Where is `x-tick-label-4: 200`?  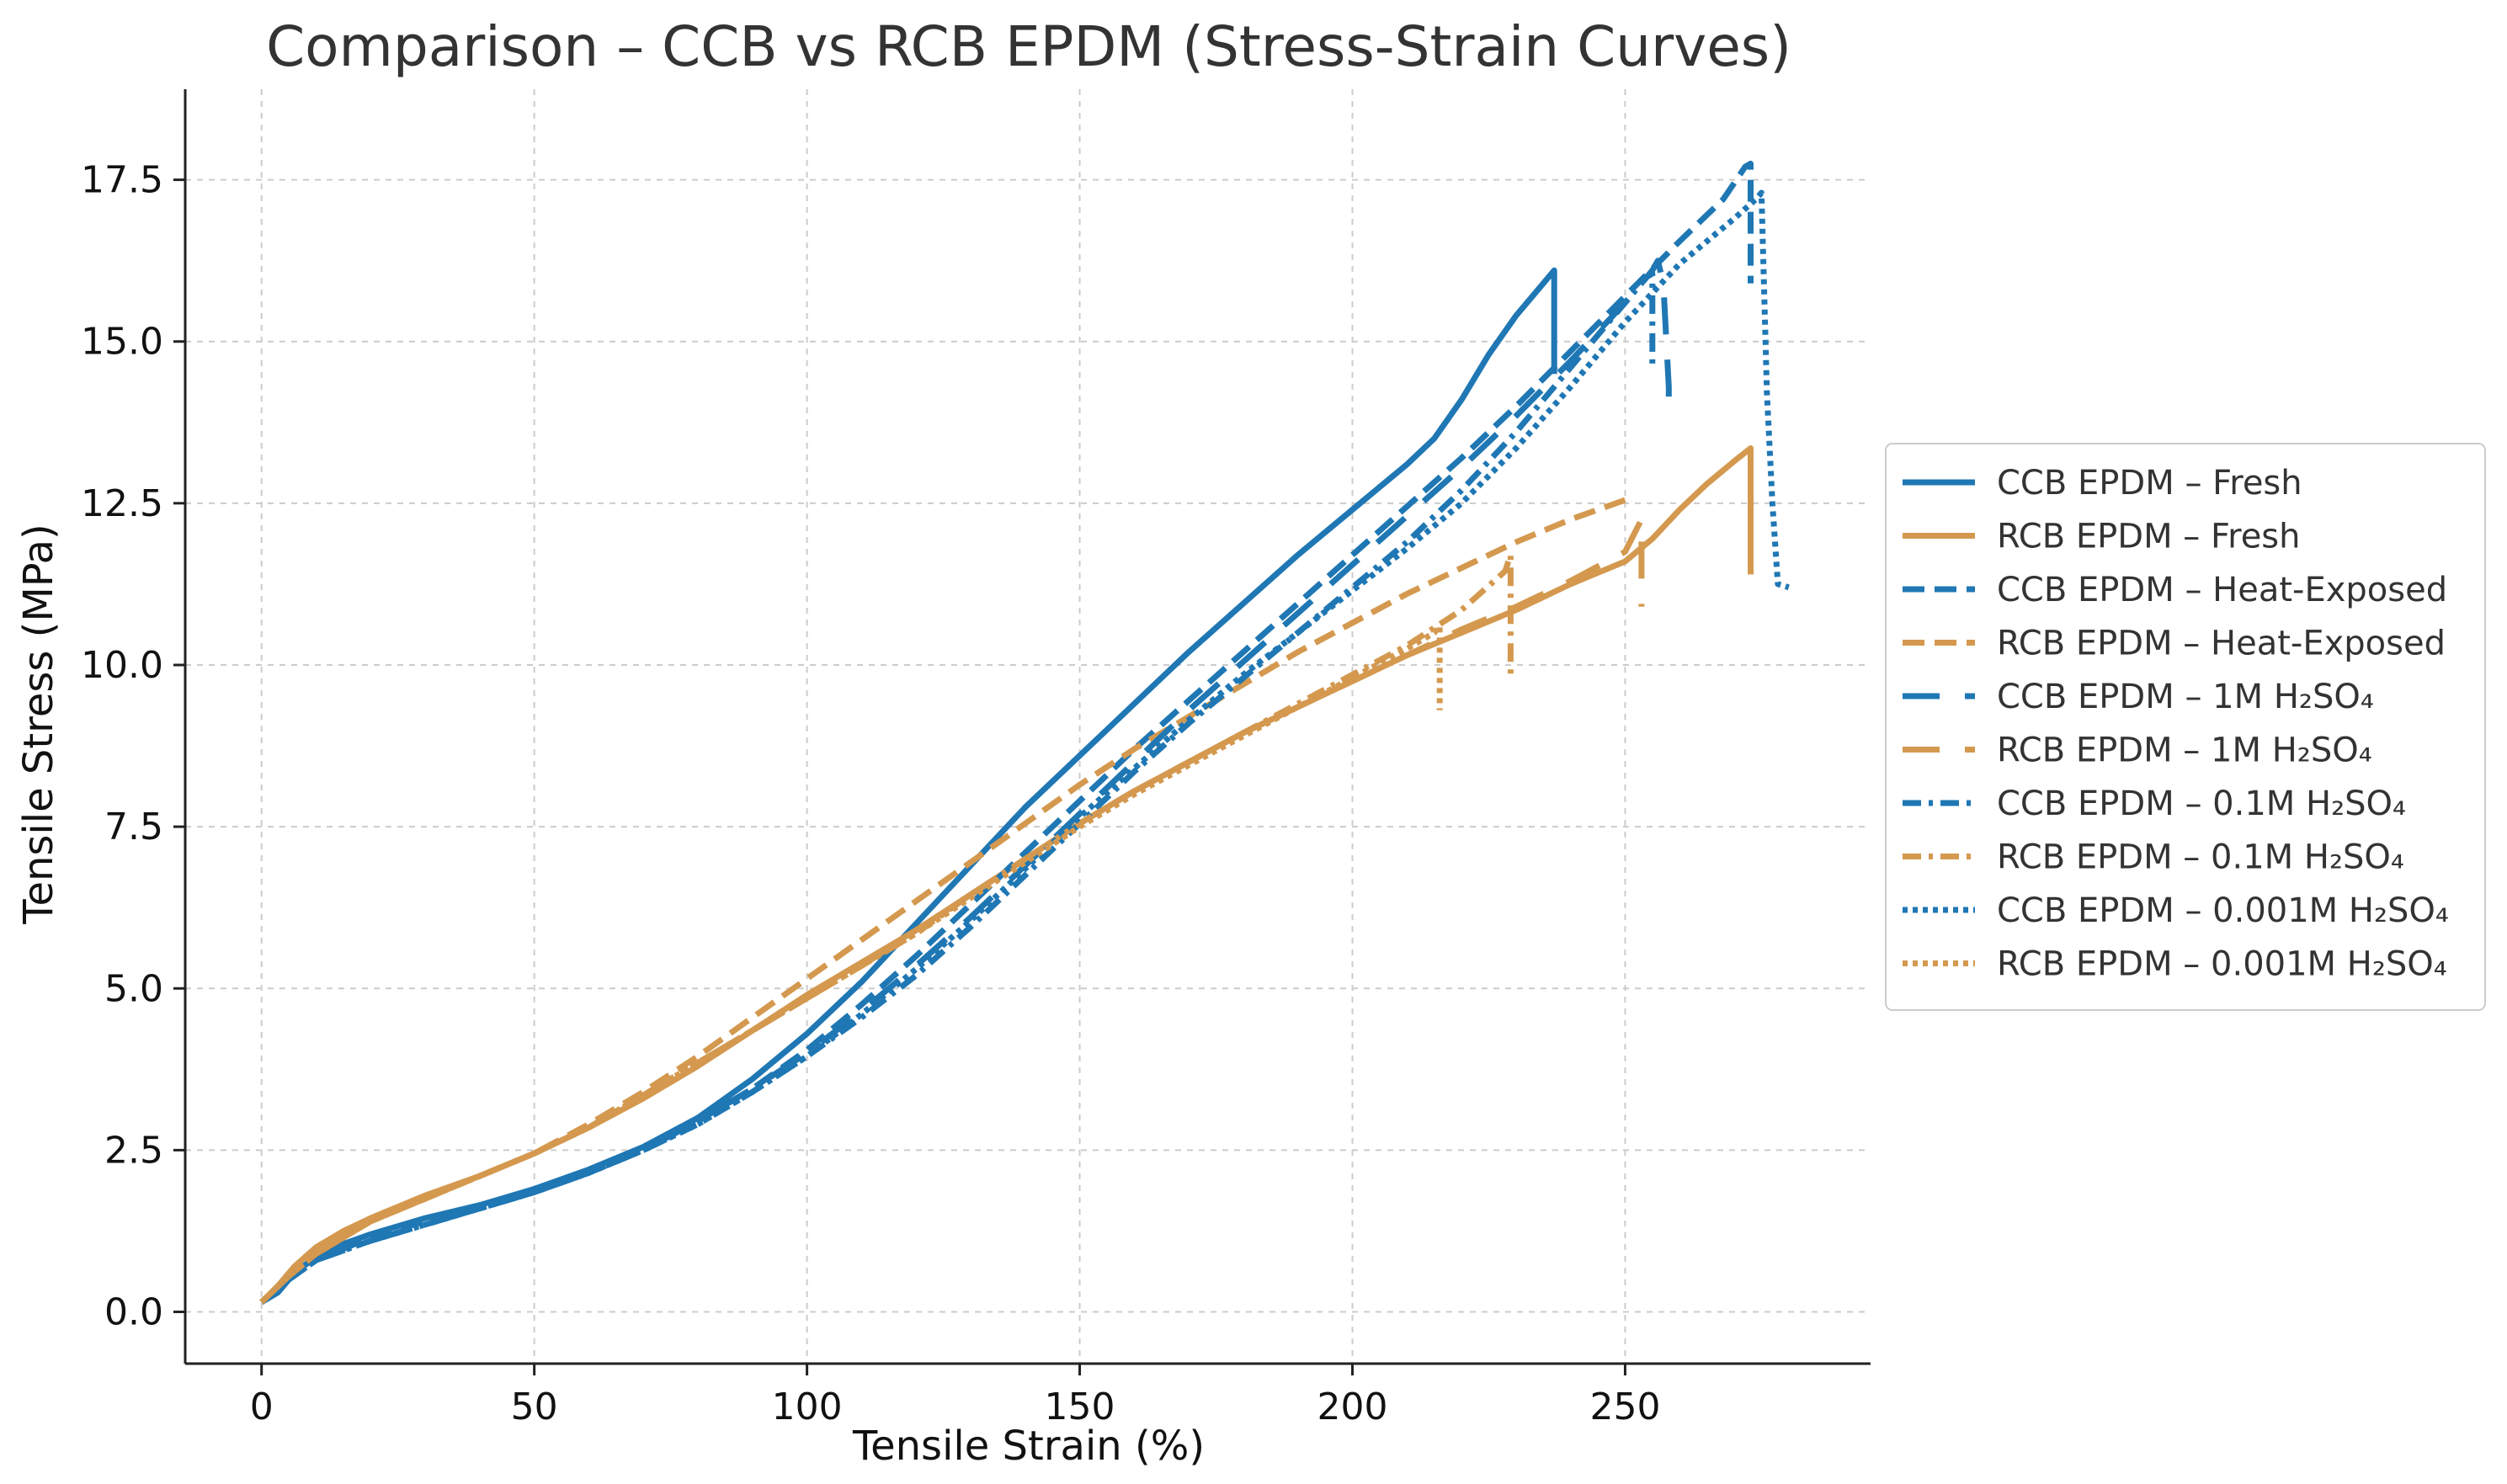 x-tick-label-4: 200 is located at coordinates (1352, 1407).